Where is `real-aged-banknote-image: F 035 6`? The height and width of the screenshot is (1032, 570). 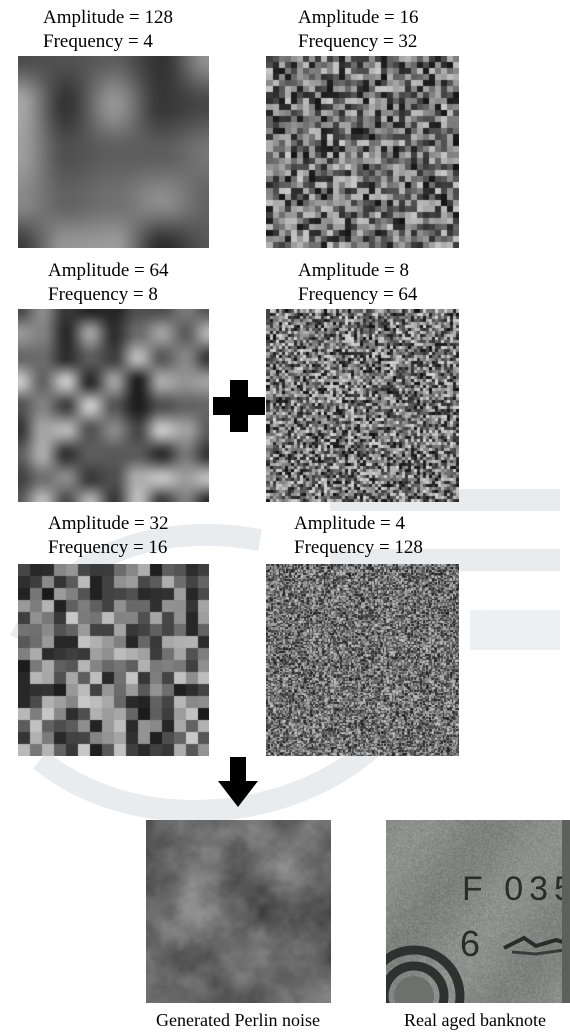 real-aged-banknote-image: F 035 6 is located at coordinates (478, 911).